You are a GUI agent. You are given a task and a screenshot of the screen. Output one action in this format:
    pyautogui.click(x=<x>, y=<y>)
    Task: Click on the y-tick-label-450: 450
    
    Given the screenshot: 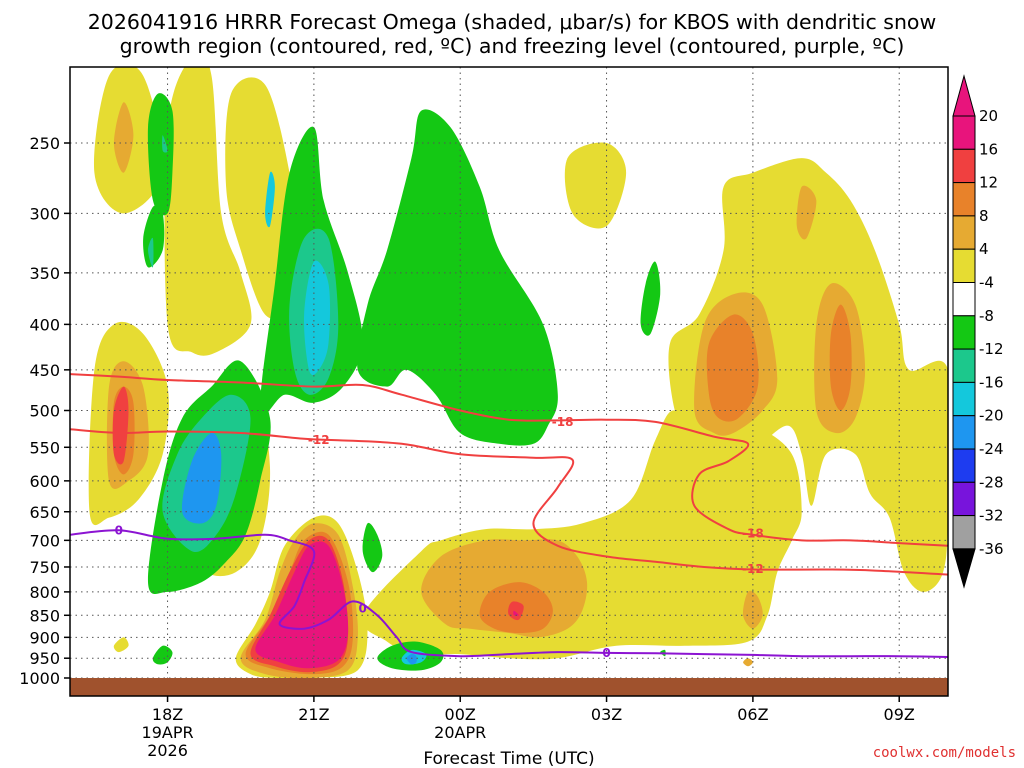 What is the action you would take?
    pyautogui.click(x=44, y=370)
    